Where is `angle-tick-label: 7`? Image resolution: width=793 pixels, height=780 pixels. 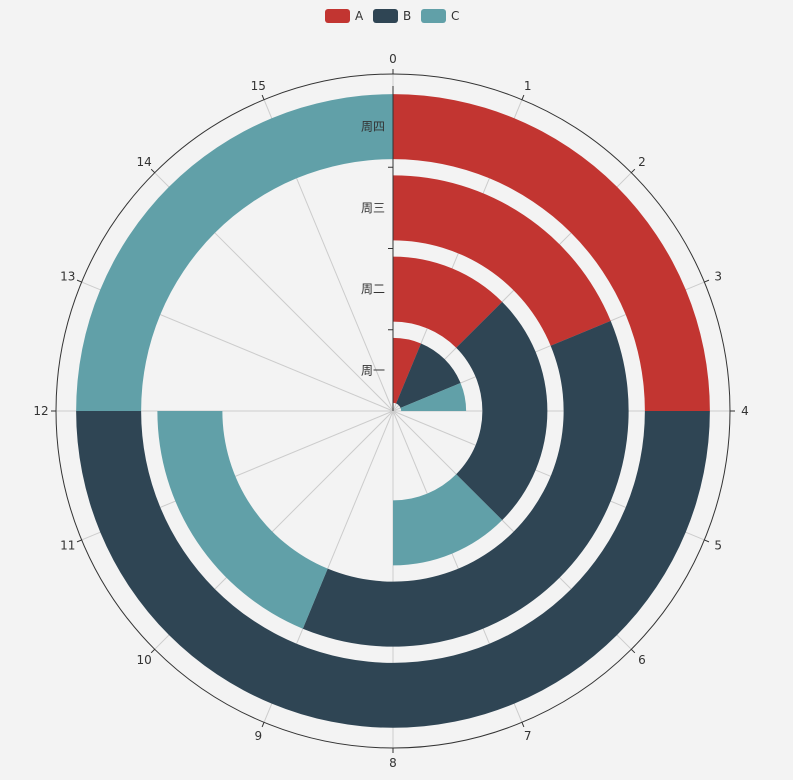 angle-tick-label: 7 is located at coordinates (528, 736).